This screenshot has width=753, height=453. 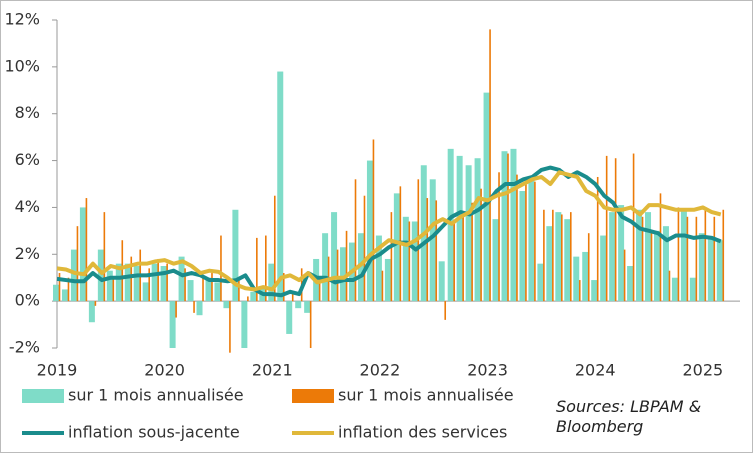 I want to click on legend-label: sur 1 mois annualisée, so click(x=156, y=395).